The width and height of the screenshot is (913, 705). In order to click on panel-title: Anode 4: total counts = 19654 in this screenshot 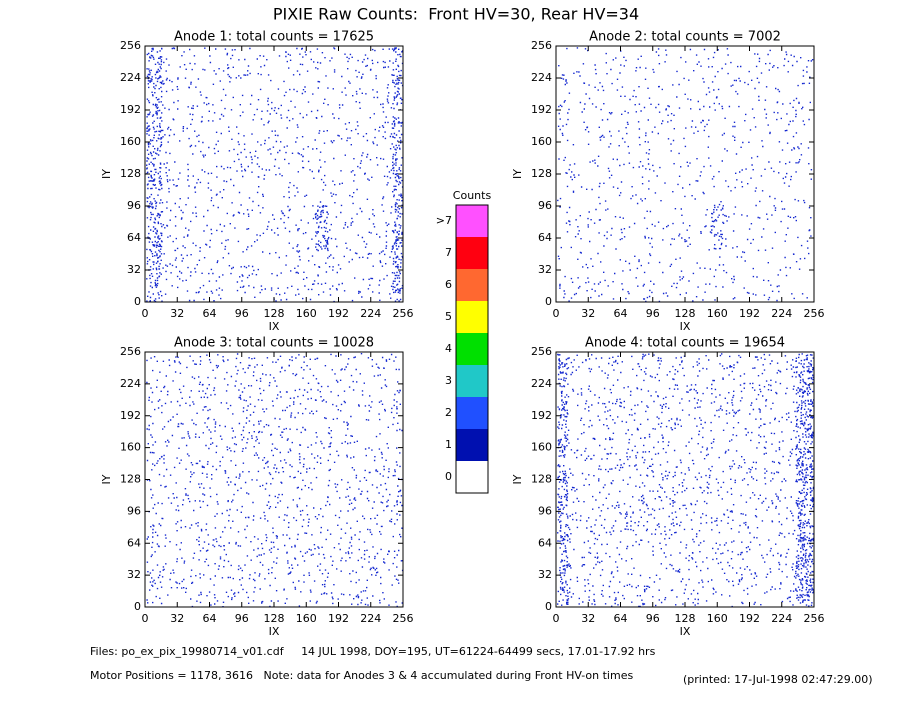, I will do `click(685, 343)`.